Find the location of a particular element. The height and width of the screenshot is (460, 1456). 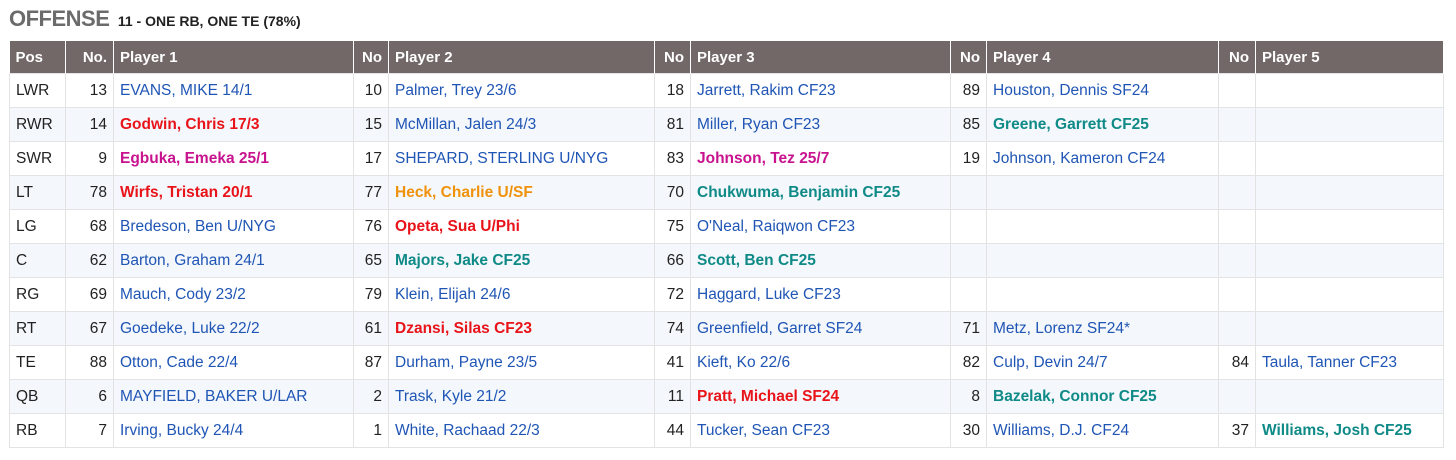

jersey-number-cell: 14 is located at coordinates (89, 124).